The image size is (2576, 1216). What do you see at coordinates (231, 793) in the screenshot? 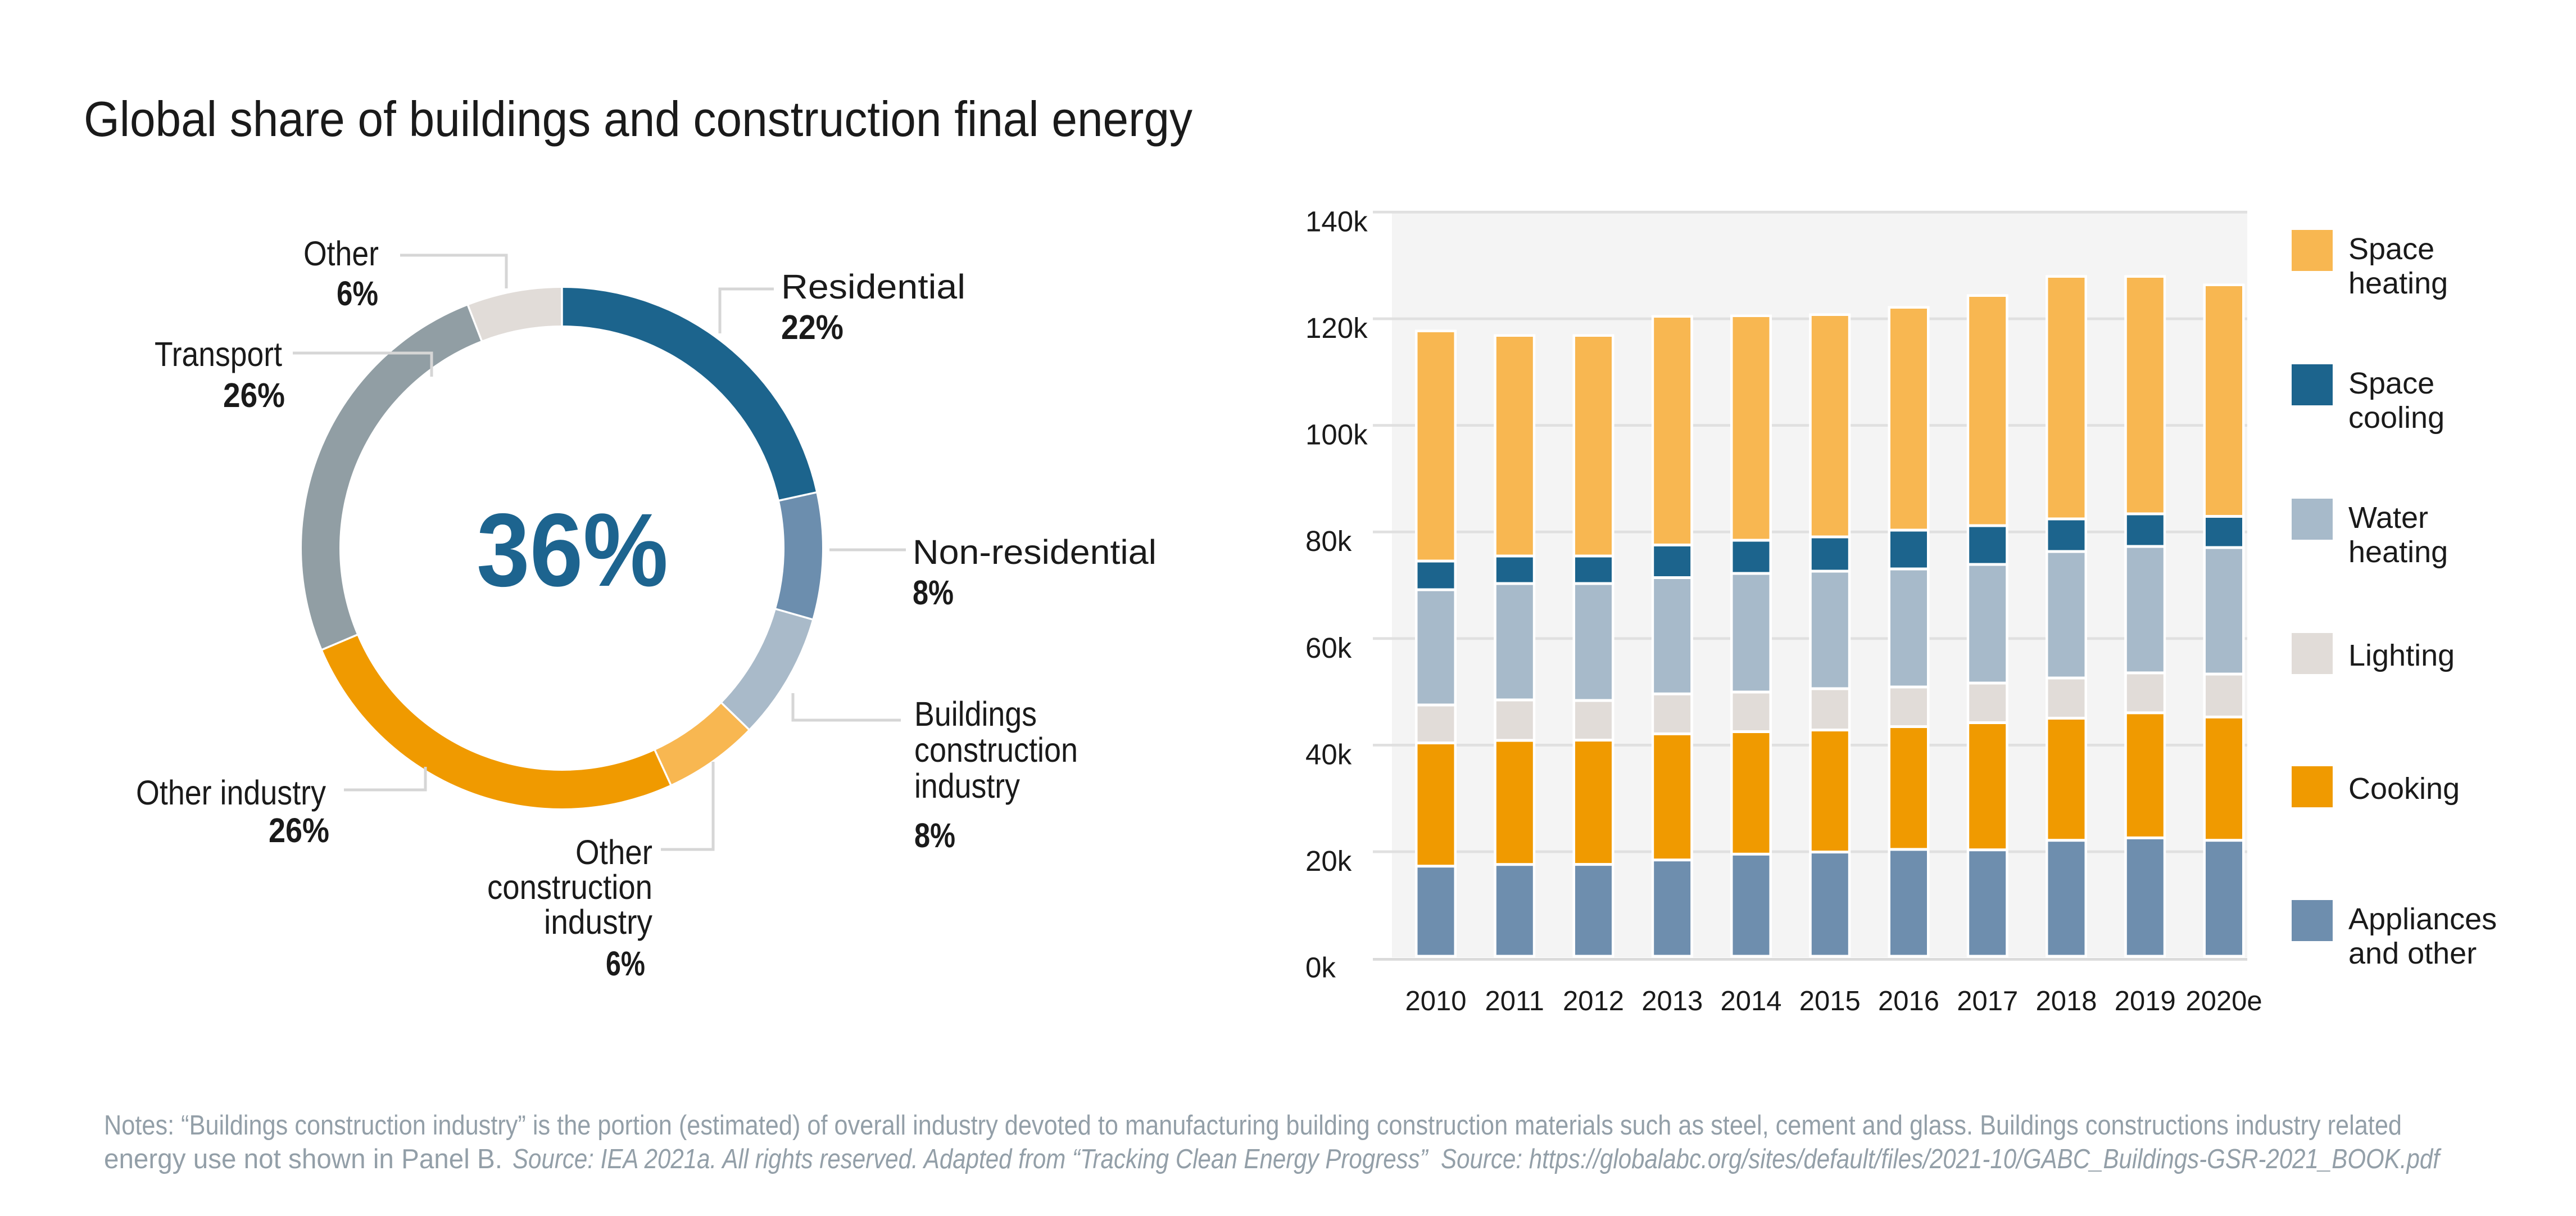
I see `svg-text: Other industry` at bounding box center [231, 793].